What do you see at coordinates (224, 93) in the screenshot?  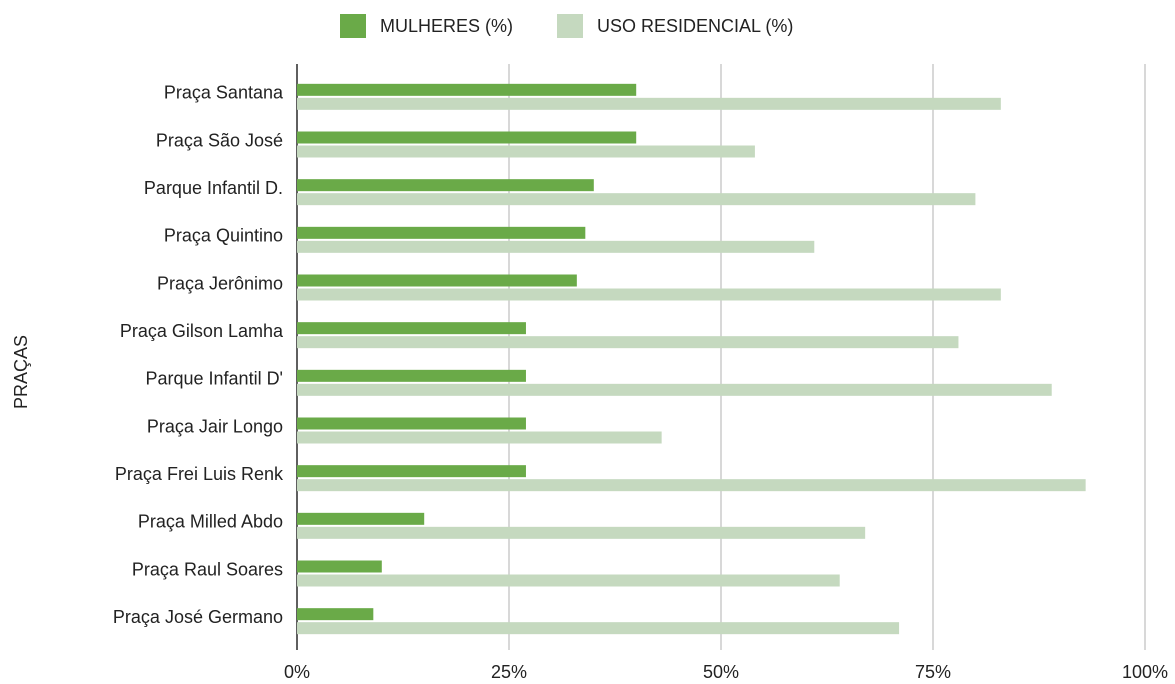 I see `y-tick-label: Praça Santana` at bounding box center [224, 93].